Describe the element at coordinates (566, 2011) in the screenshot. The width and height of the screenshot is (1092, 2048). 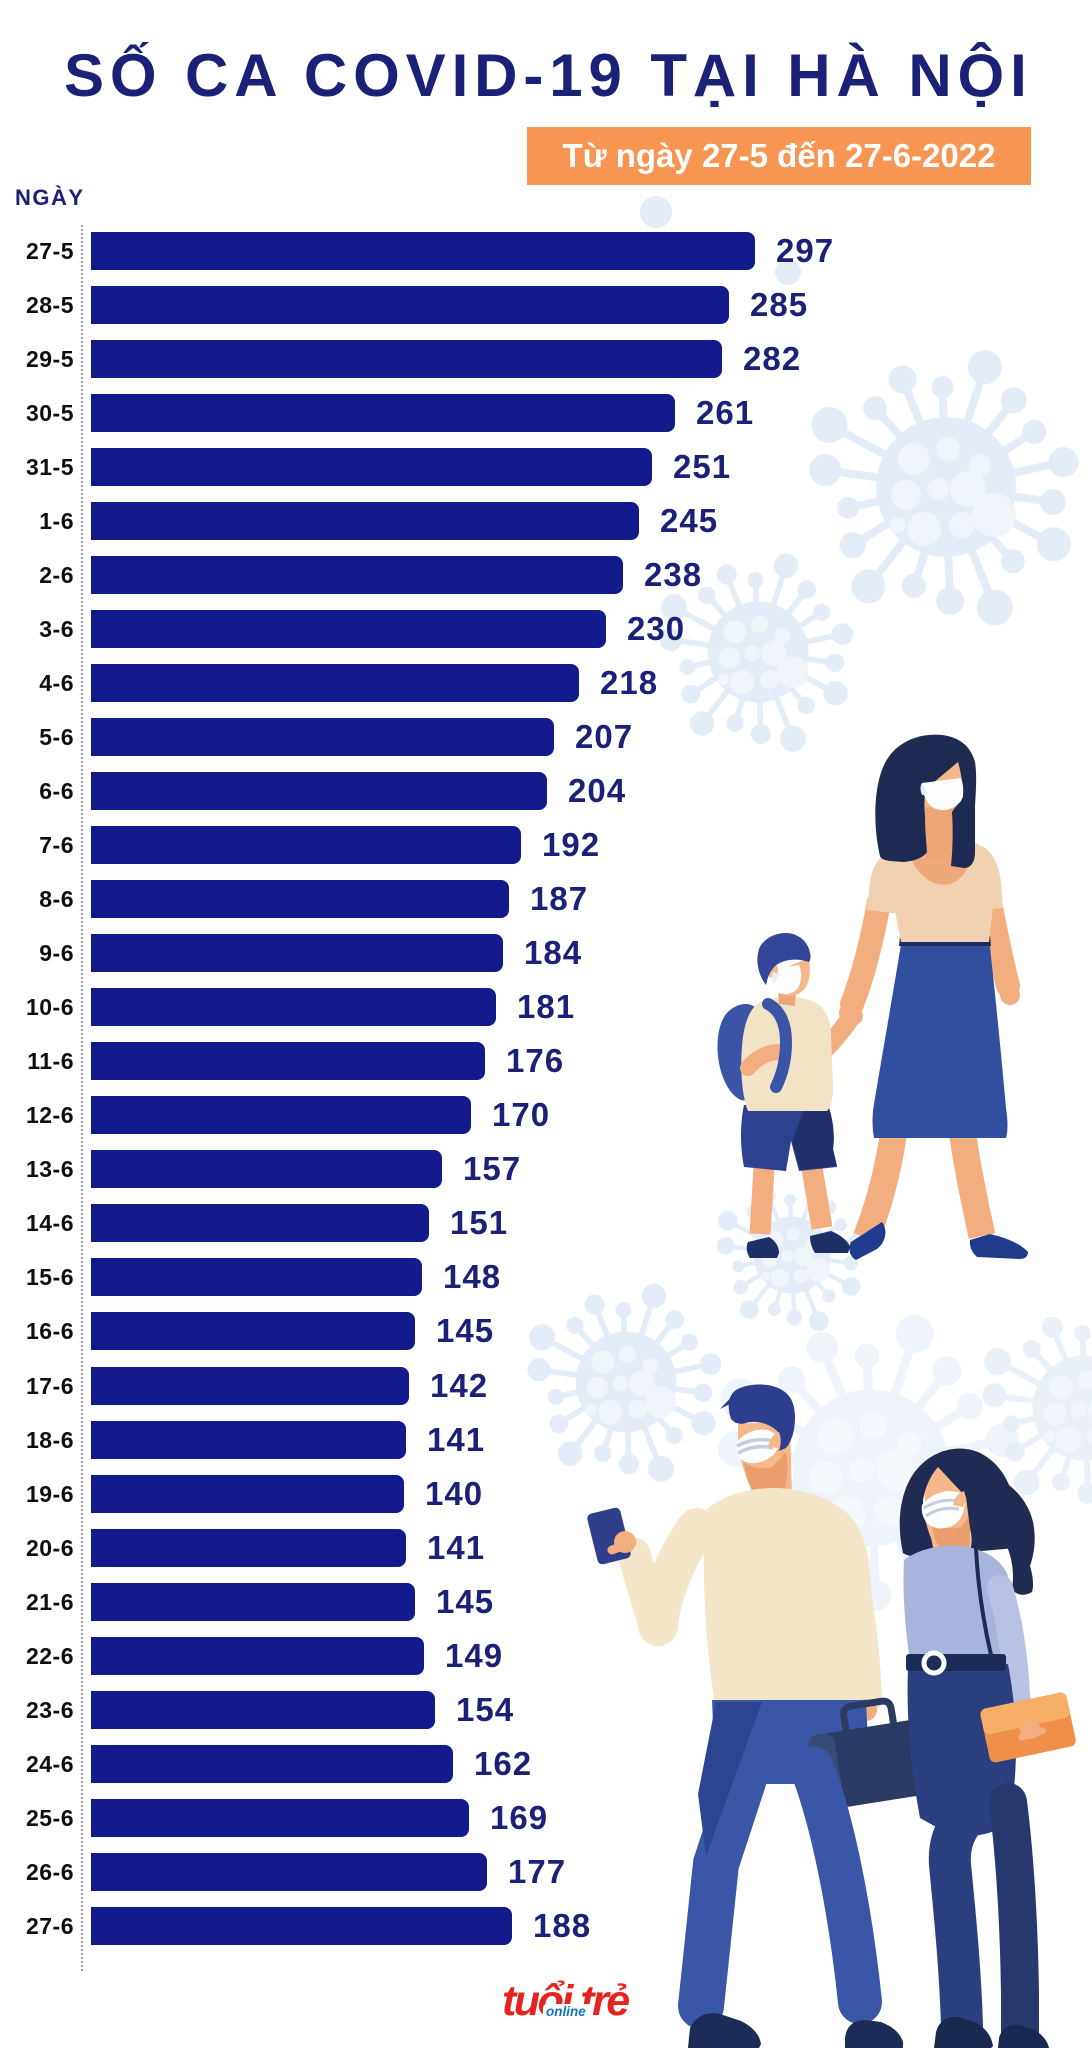
I see `svg-text: online` at that location.